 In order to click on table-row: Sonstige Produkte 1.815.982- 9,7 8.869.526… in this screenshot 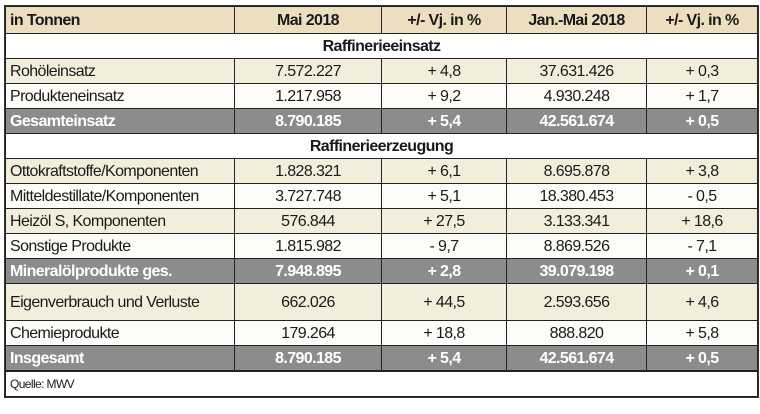, I will do `click(381, 246)`.